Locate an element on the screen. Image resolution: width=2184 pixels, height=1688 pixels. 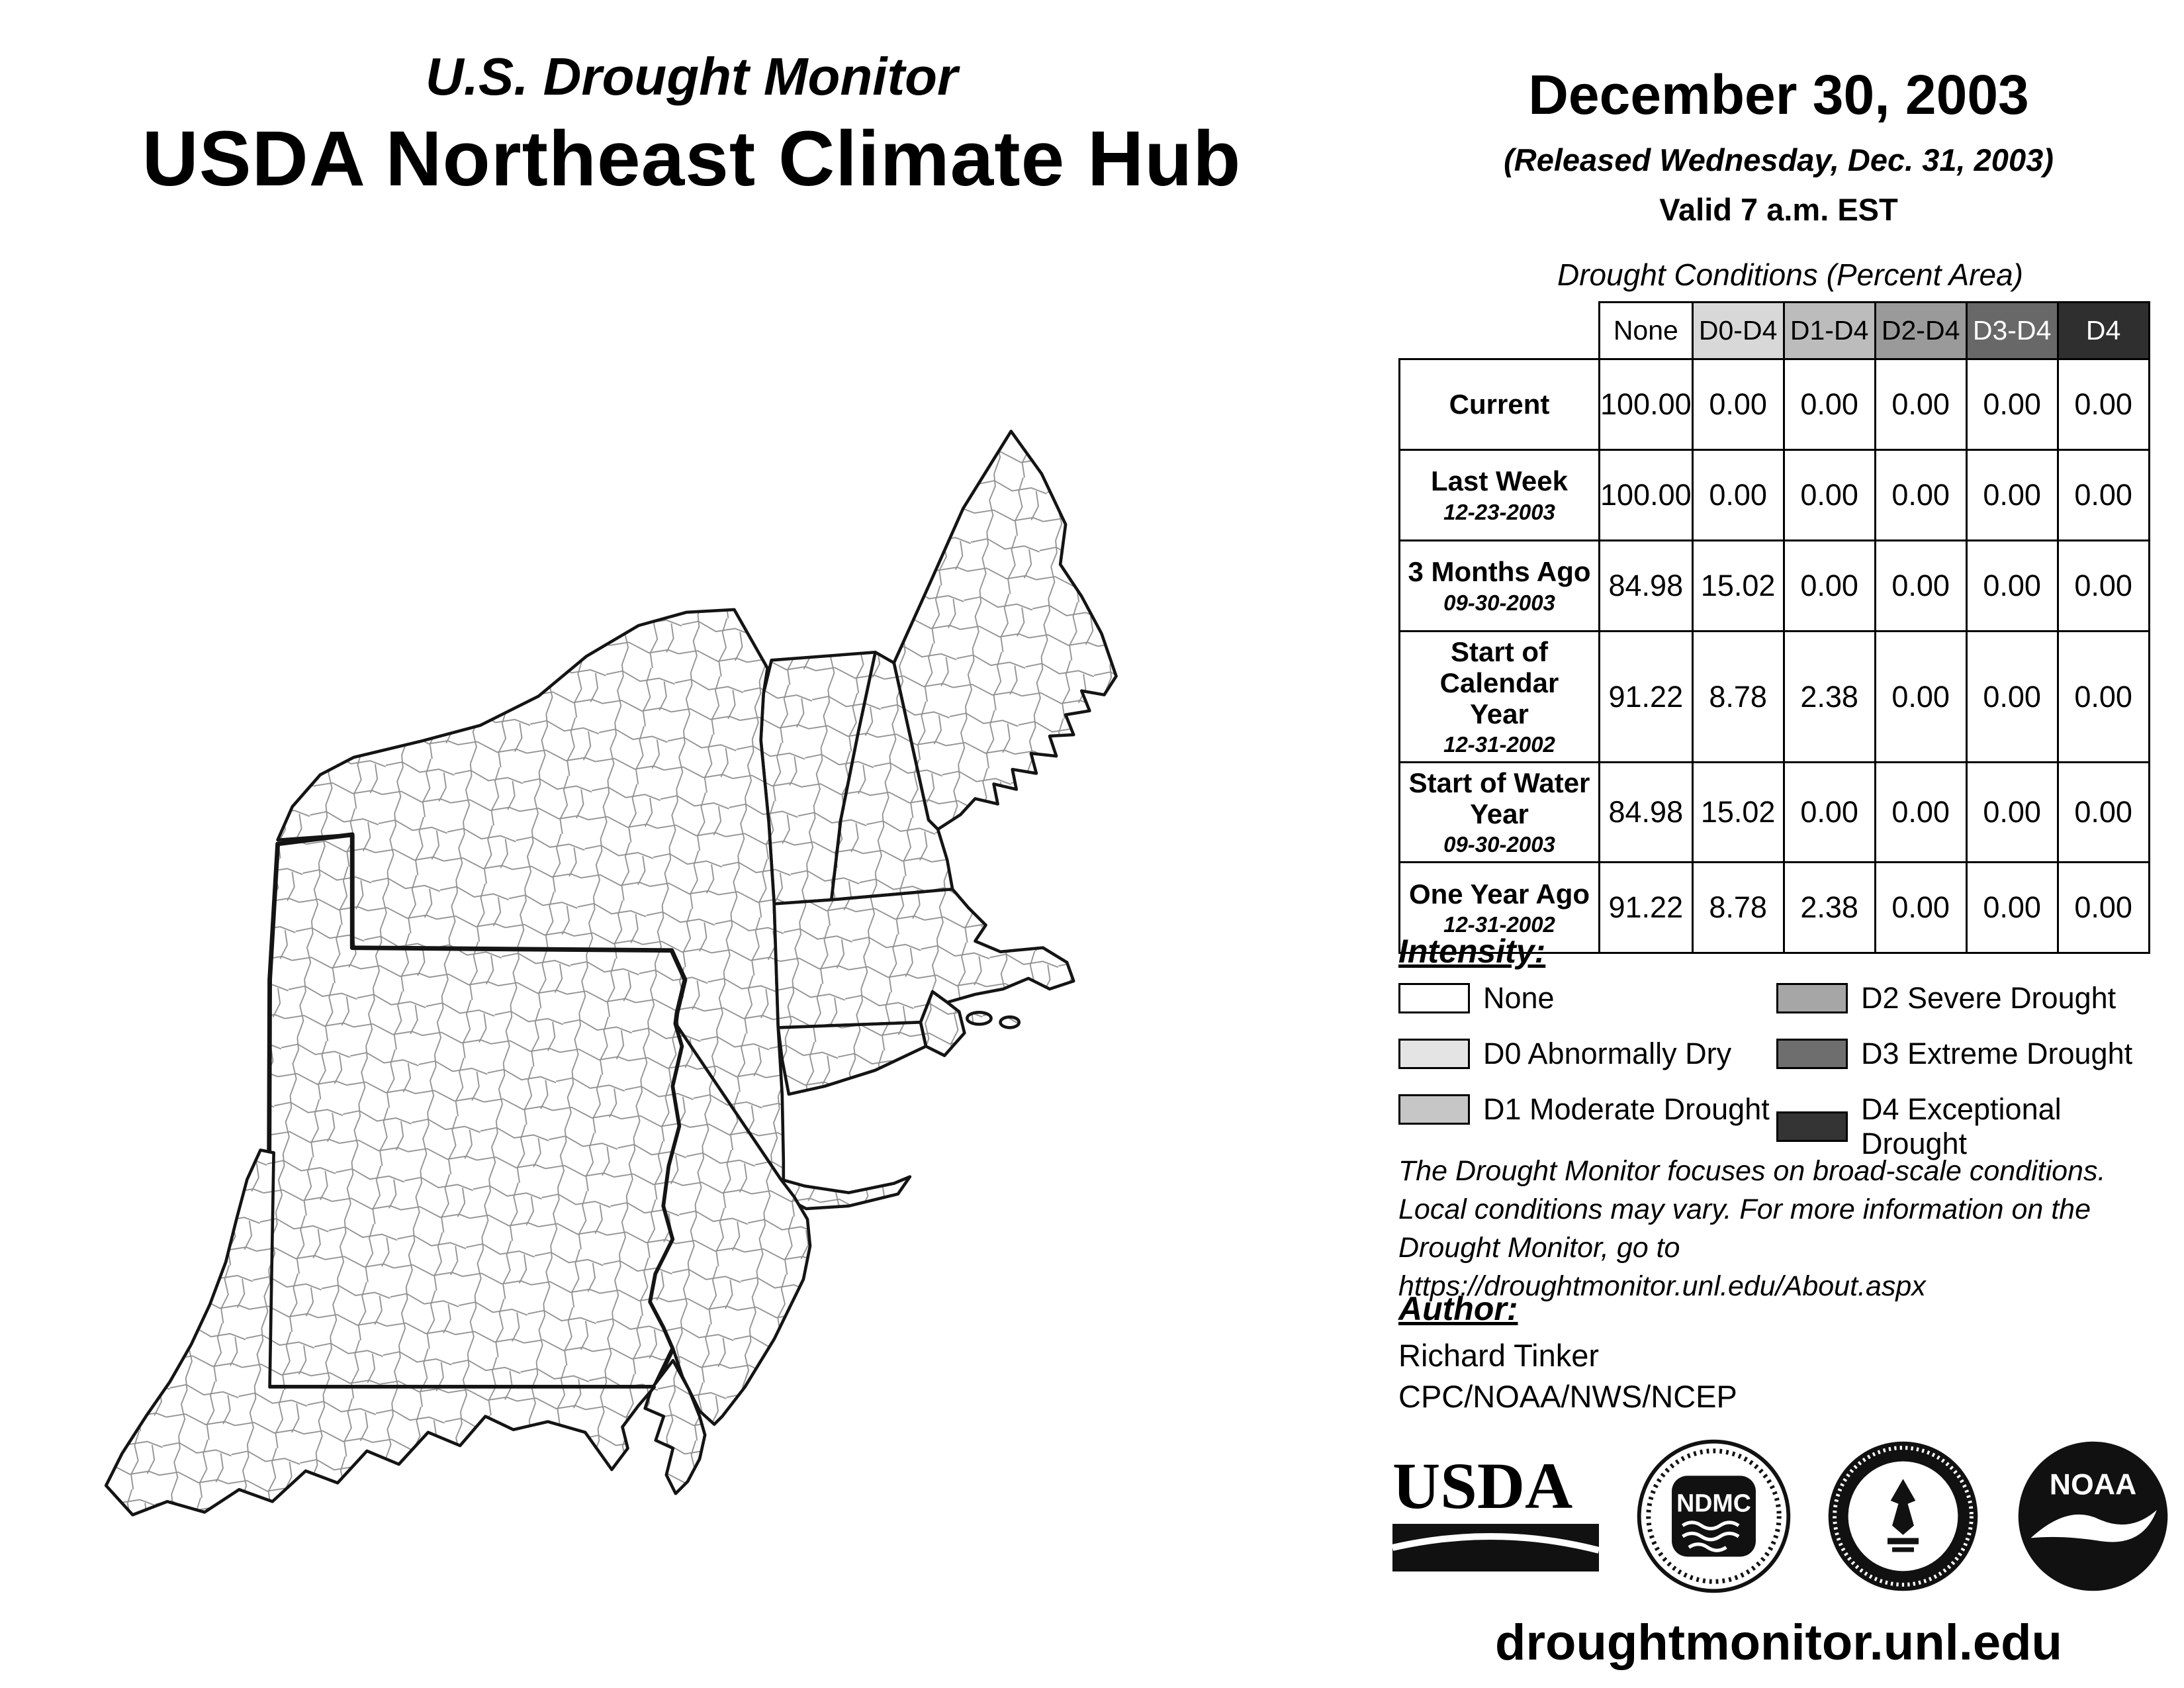
delmarva-peninsula is located at coordinates (675, 1426).